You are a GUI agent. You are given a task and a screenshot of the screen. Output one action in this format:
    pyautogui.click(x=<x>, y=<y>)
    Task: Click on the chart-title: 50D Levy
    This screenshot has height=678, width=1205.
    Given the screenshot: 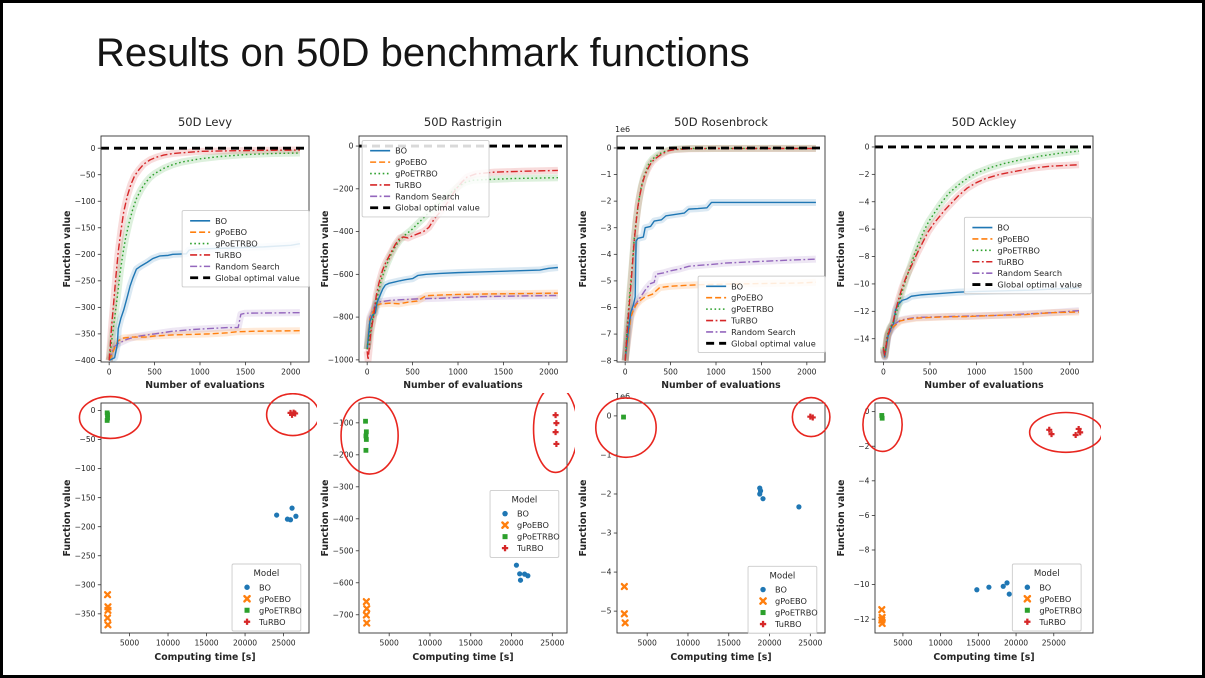 What is the action you would take?
    pyautogui.click(x=205, y=122)
    